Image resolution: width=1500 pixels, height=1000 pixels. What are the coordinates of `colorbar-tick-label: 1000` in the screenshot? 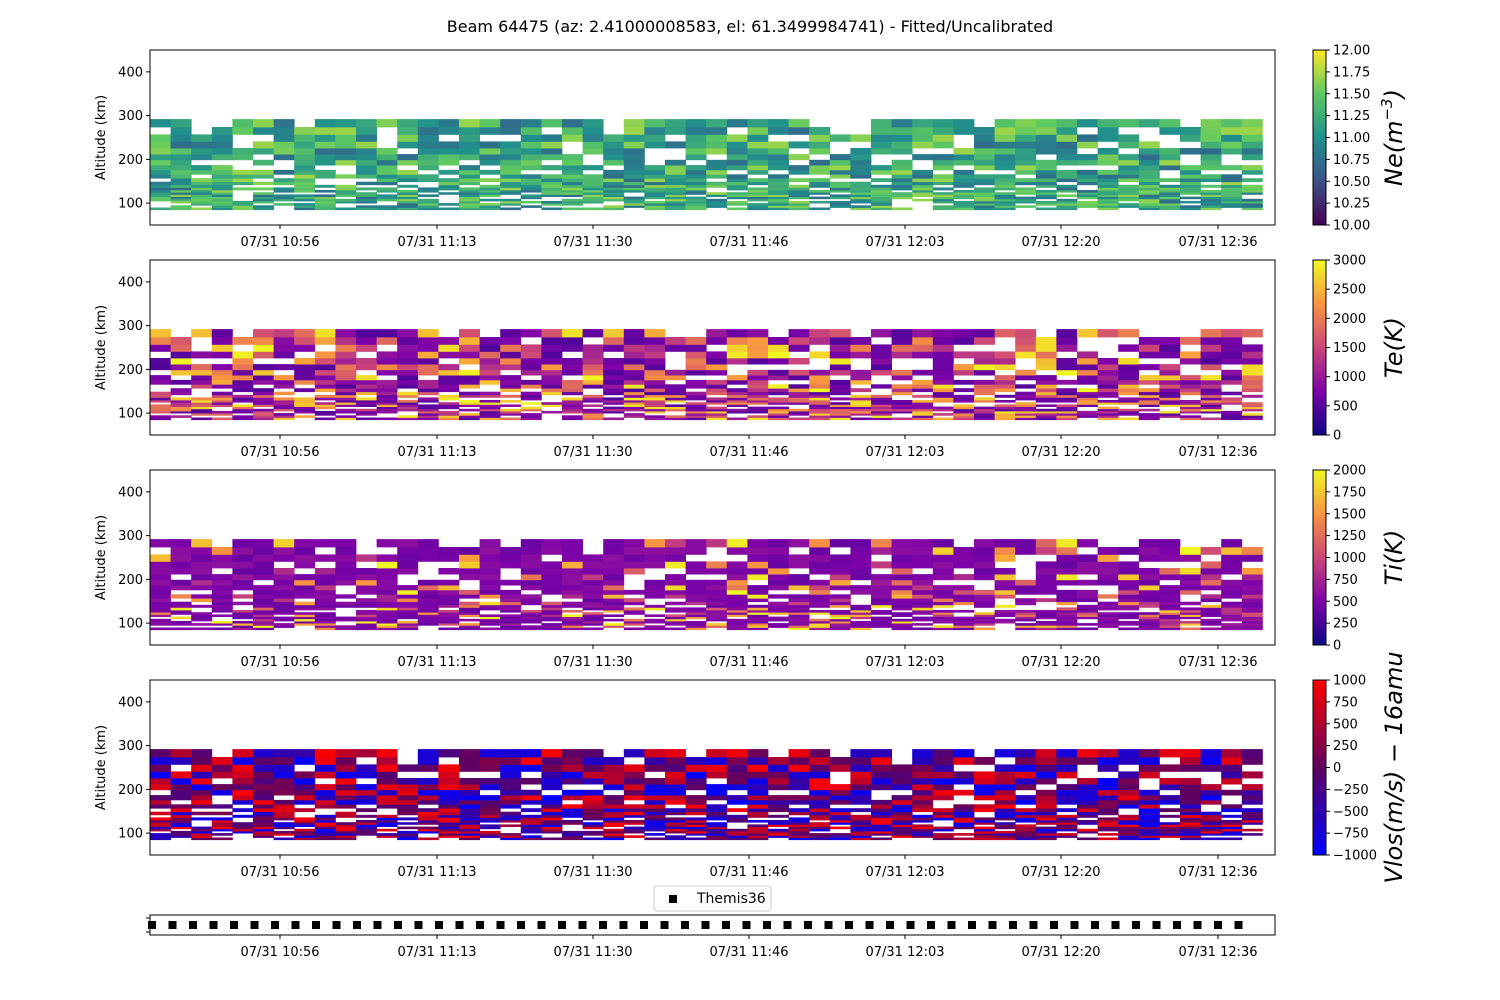 It's located at (1349, 558).